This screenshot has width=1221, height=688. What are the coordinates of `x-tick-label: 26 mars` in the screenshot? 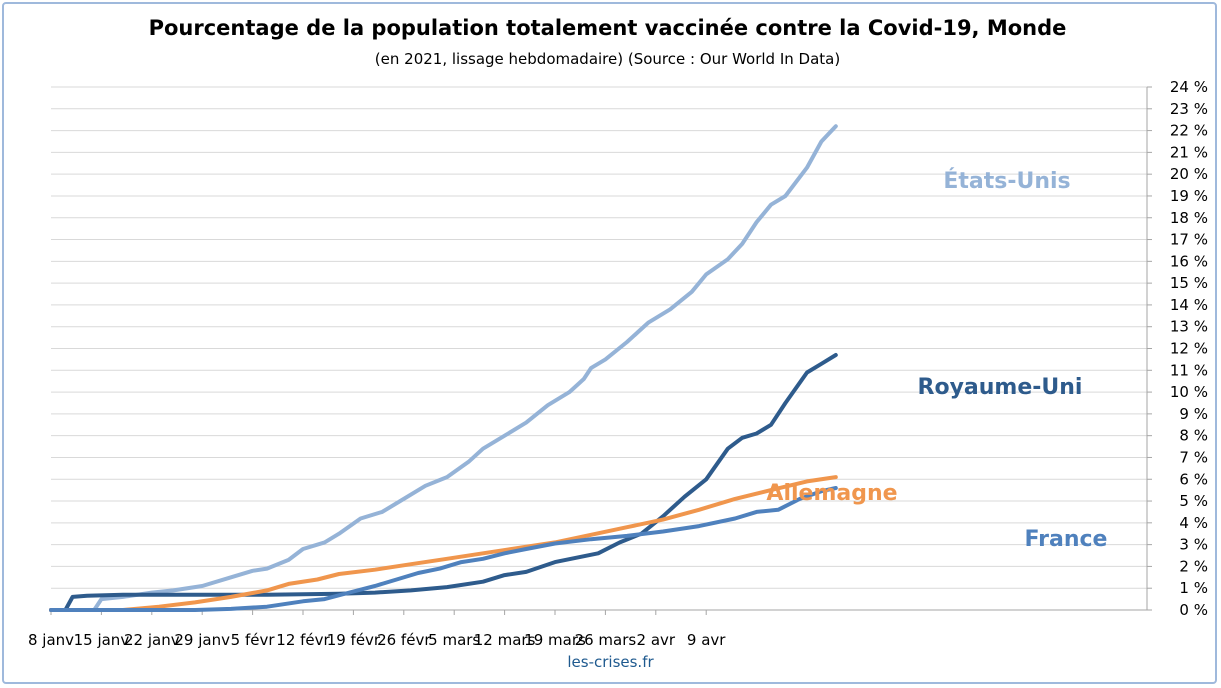 It's located at (606, 640).